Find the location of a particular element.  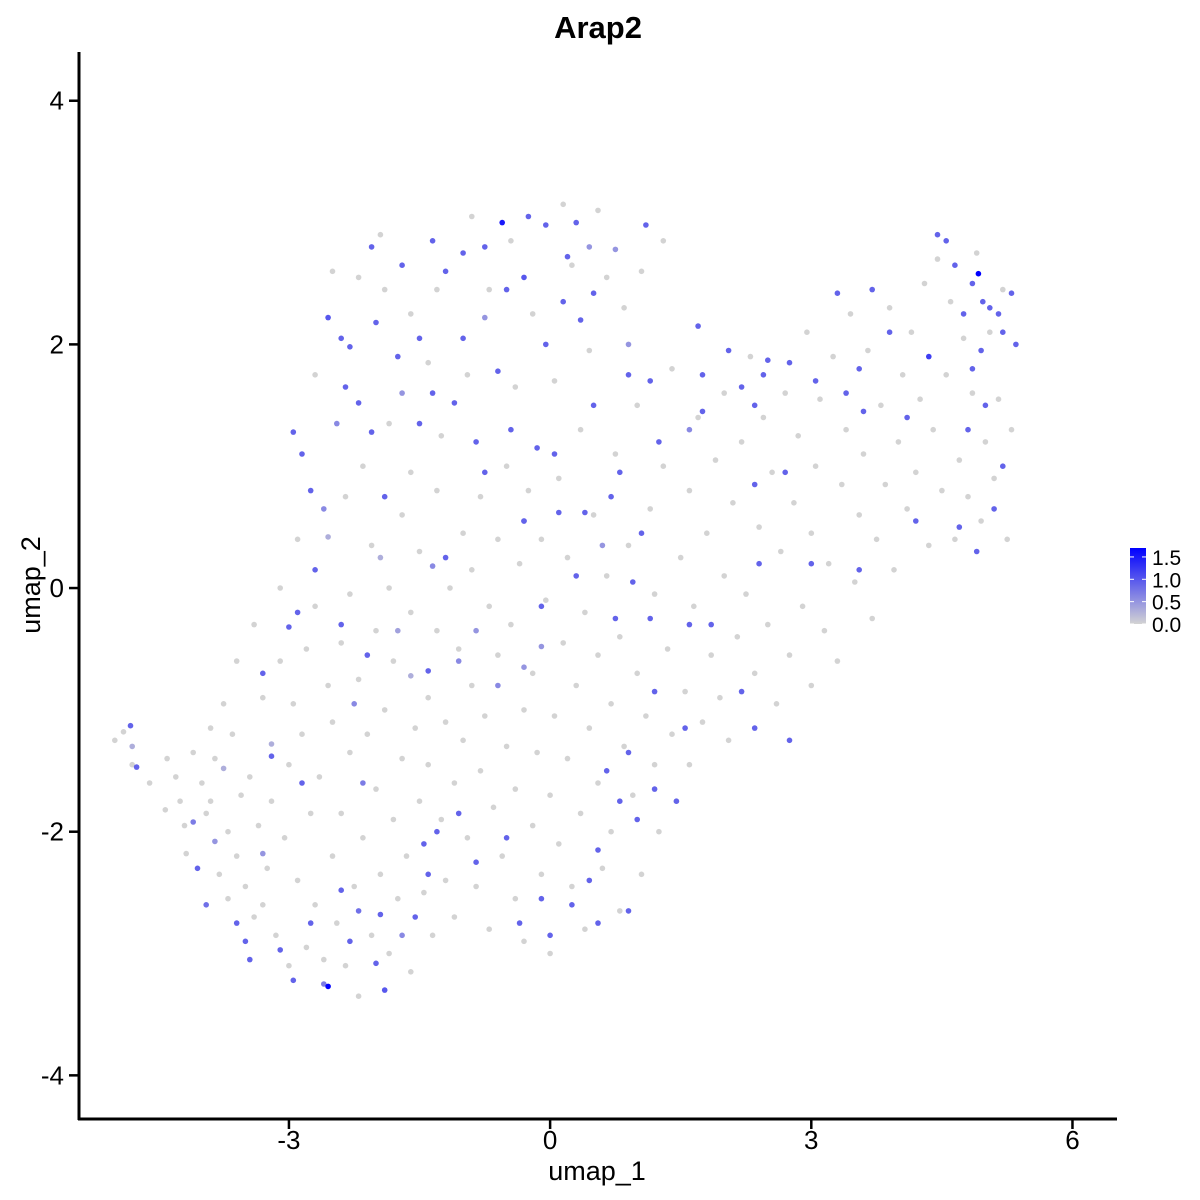

y-tick-label: -2 is located at coordinates (52, 832).